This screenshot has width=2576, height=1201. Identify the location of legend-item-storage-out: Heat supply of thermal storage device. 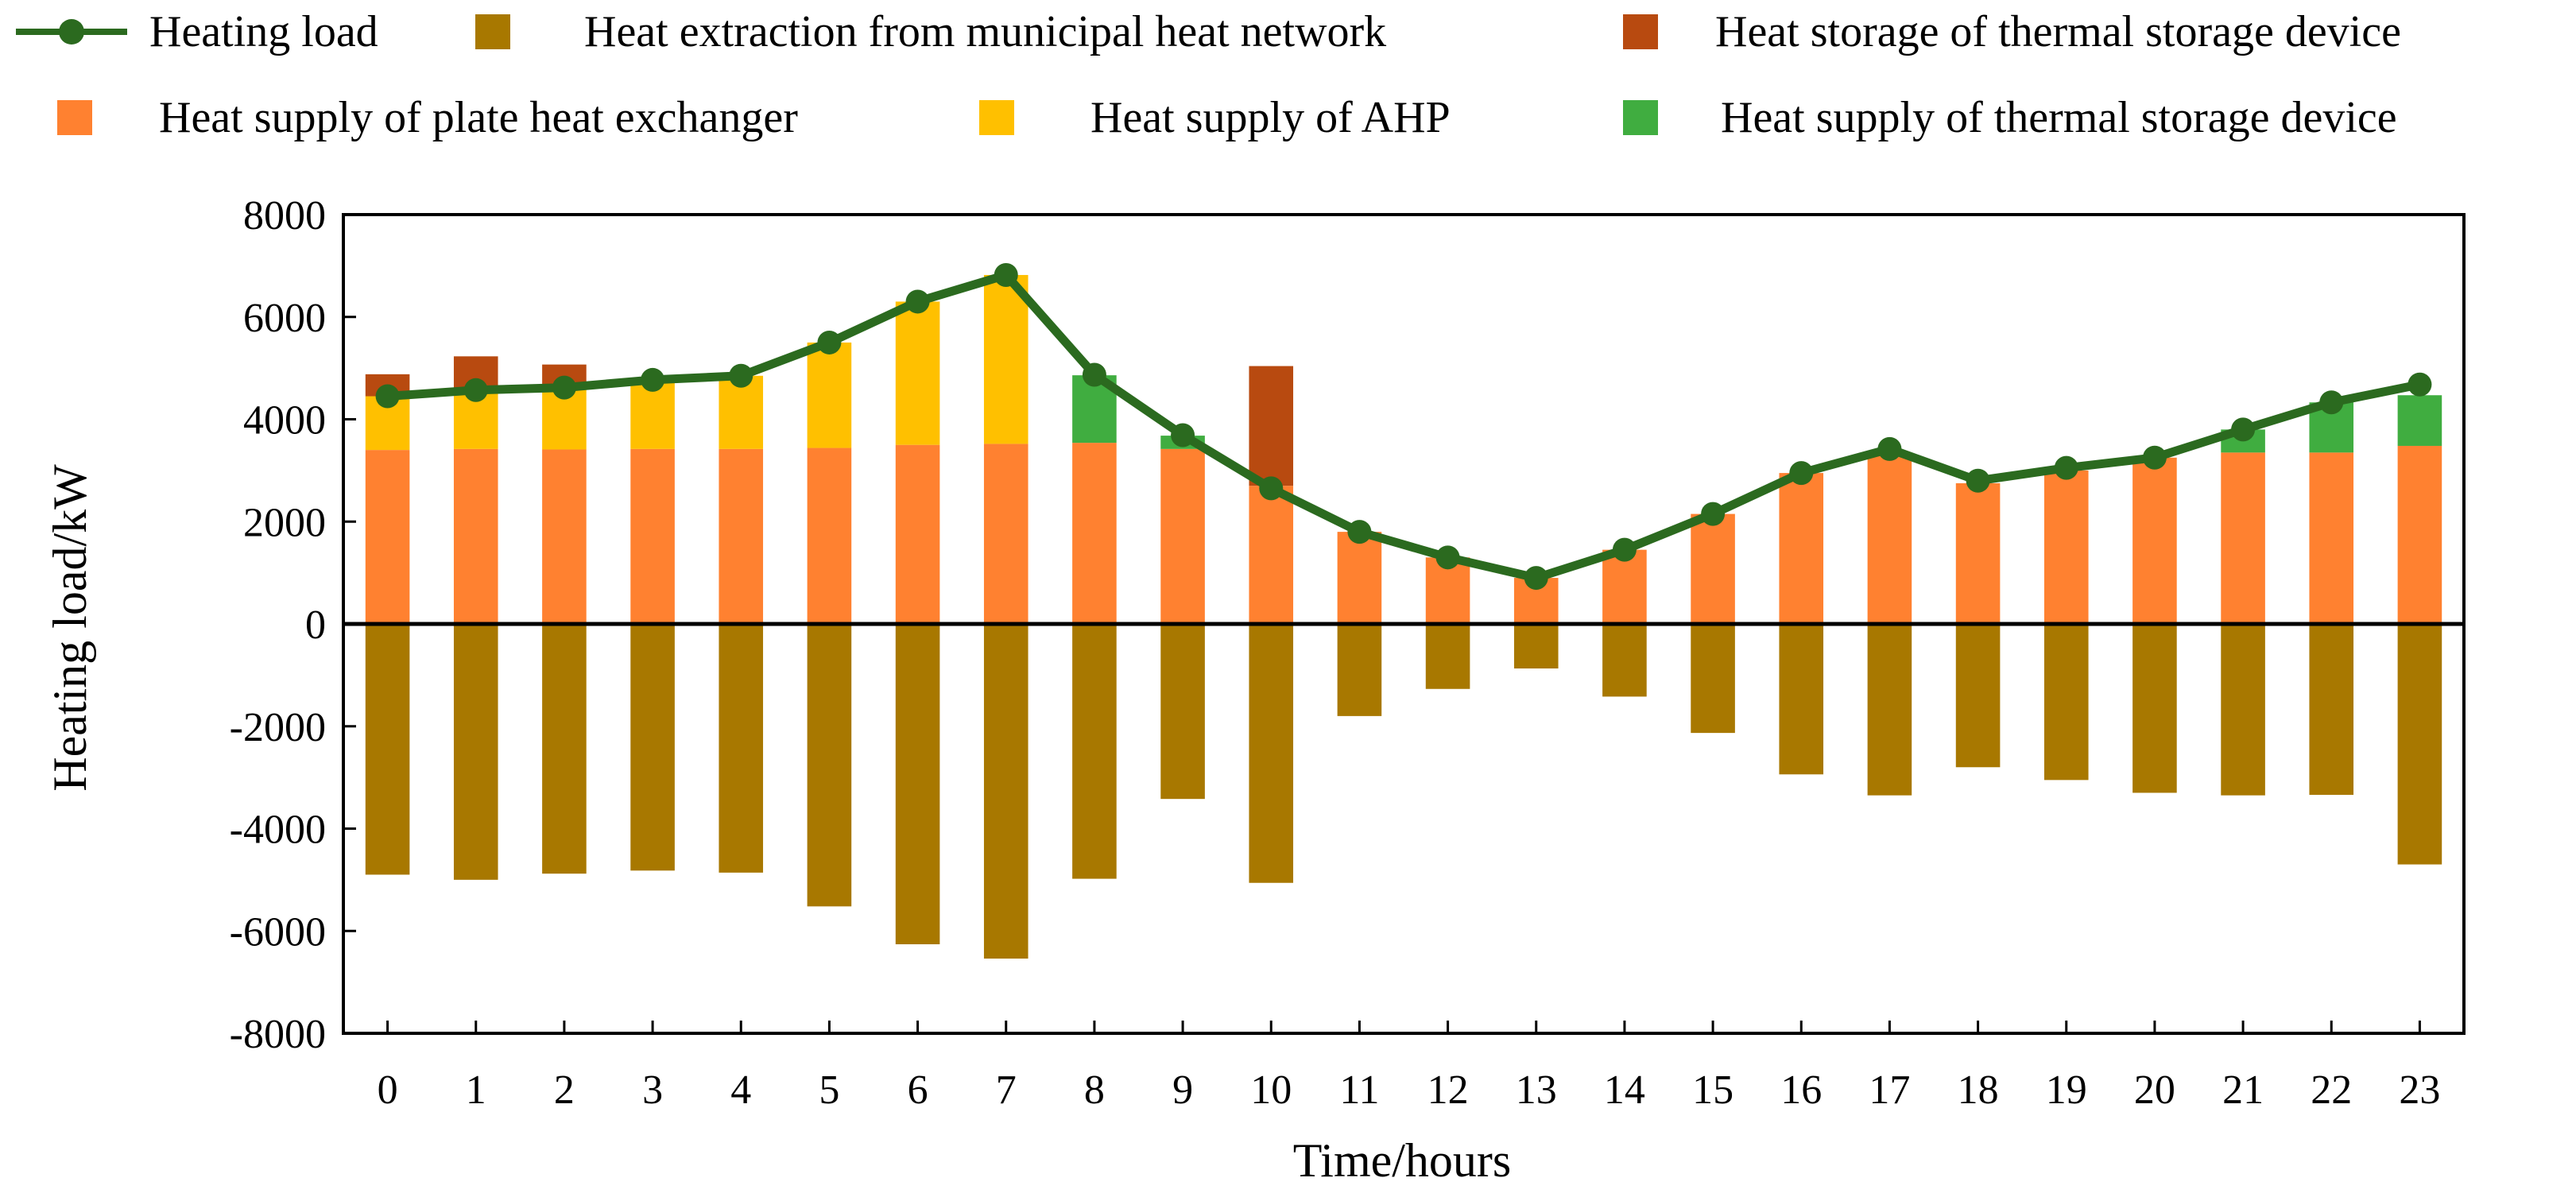
(2010, 118).